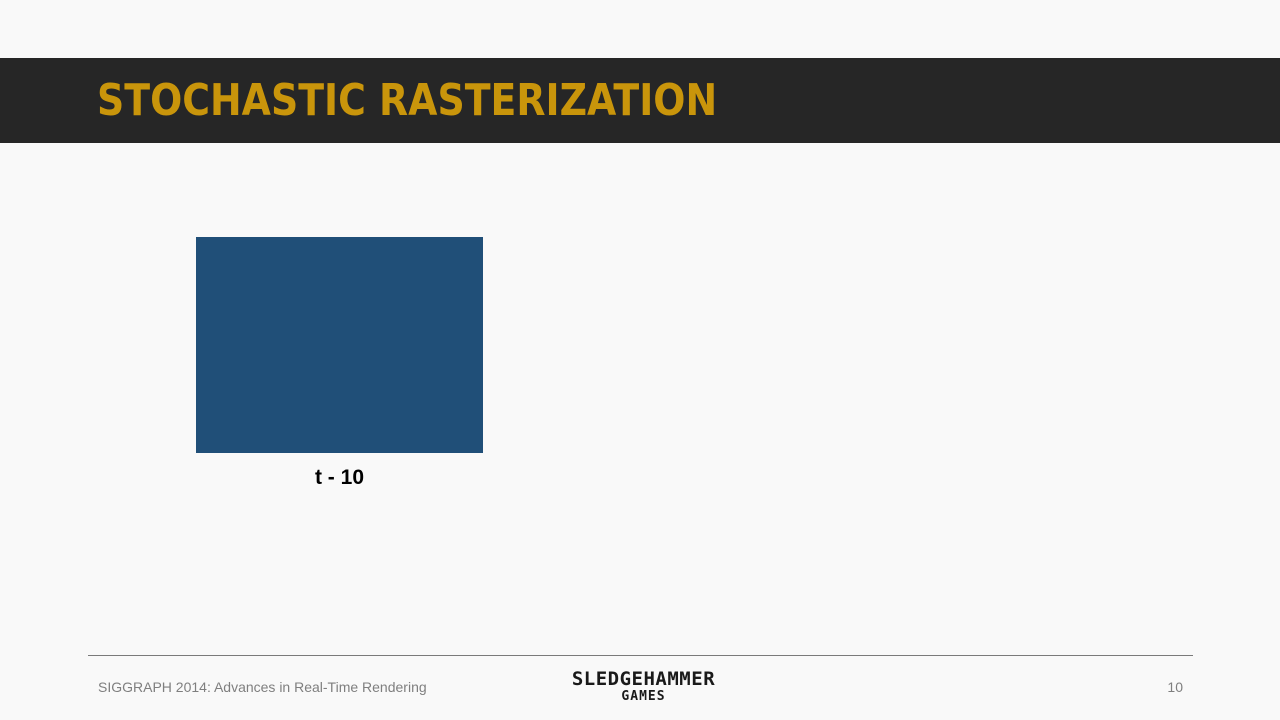  What do you see at coordinates (640, 655) in the screenshot?
I see `footer-divider` at bounding box center [640, 655].